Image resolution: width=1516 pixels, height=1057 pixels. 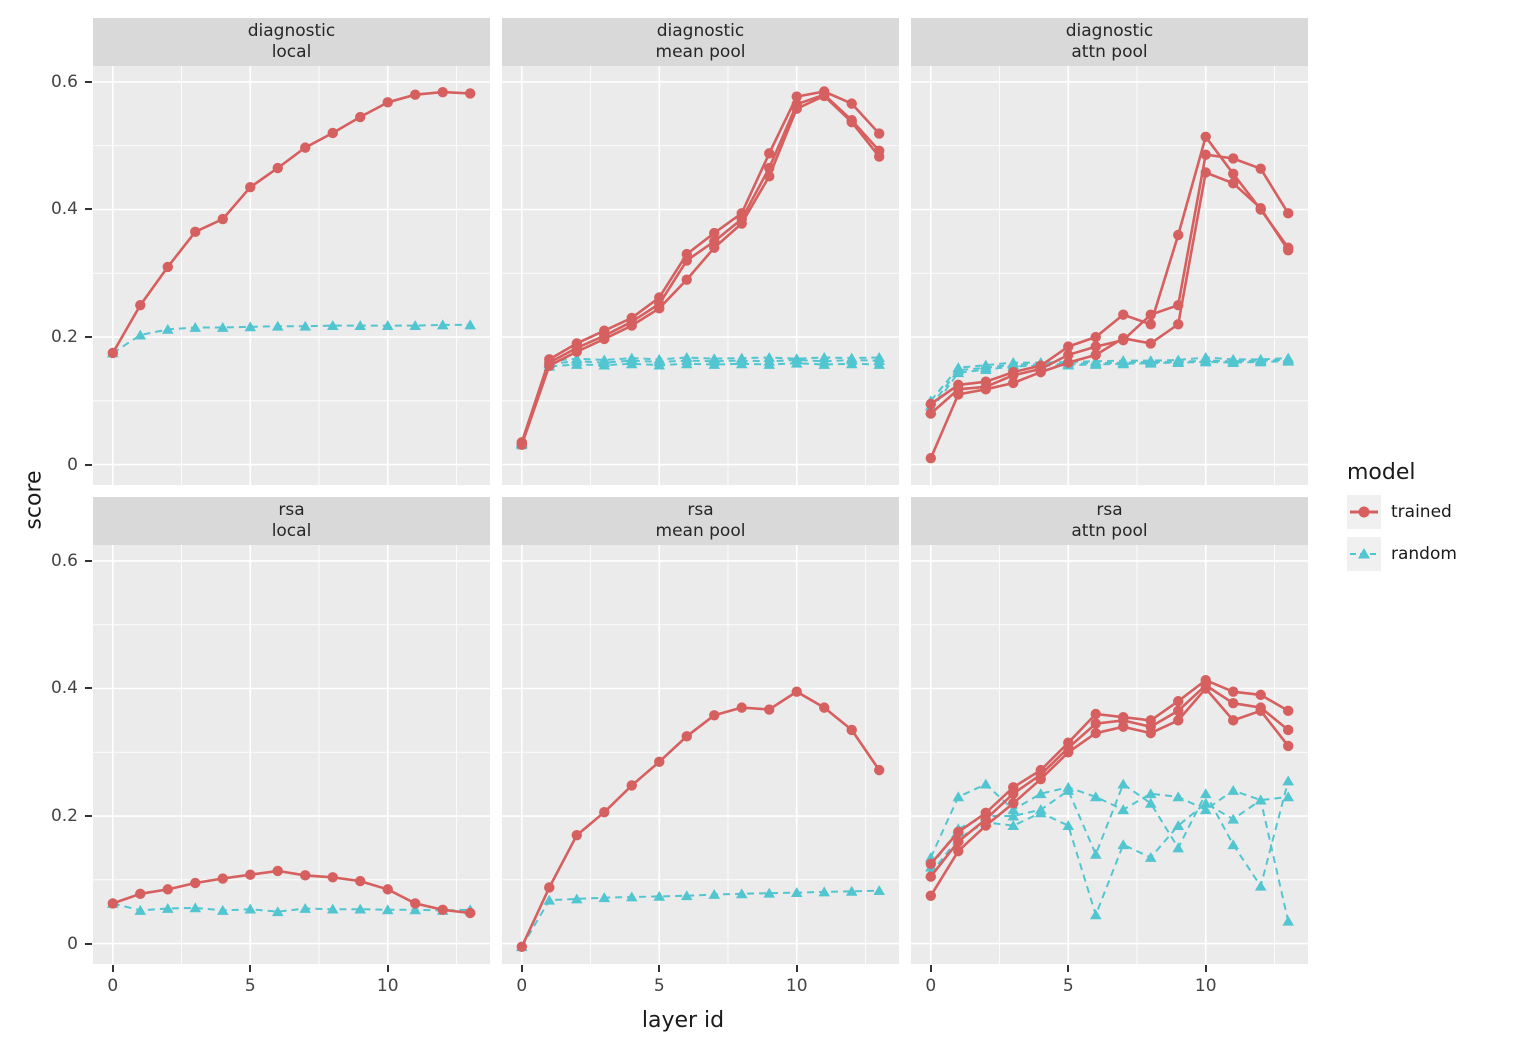 I want to click on x-axis-title: layer id, so click(x=683, y=1020).